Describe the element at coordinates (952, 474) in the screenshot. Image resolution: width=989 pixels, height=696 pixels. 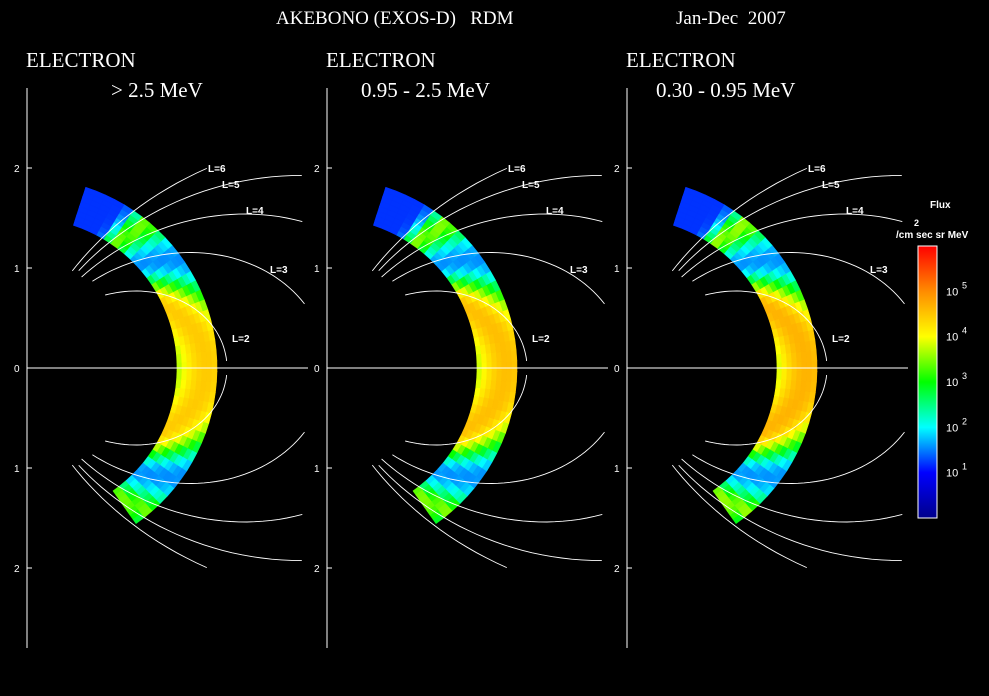
I see `colorbar-tick-1: 10` at that location.